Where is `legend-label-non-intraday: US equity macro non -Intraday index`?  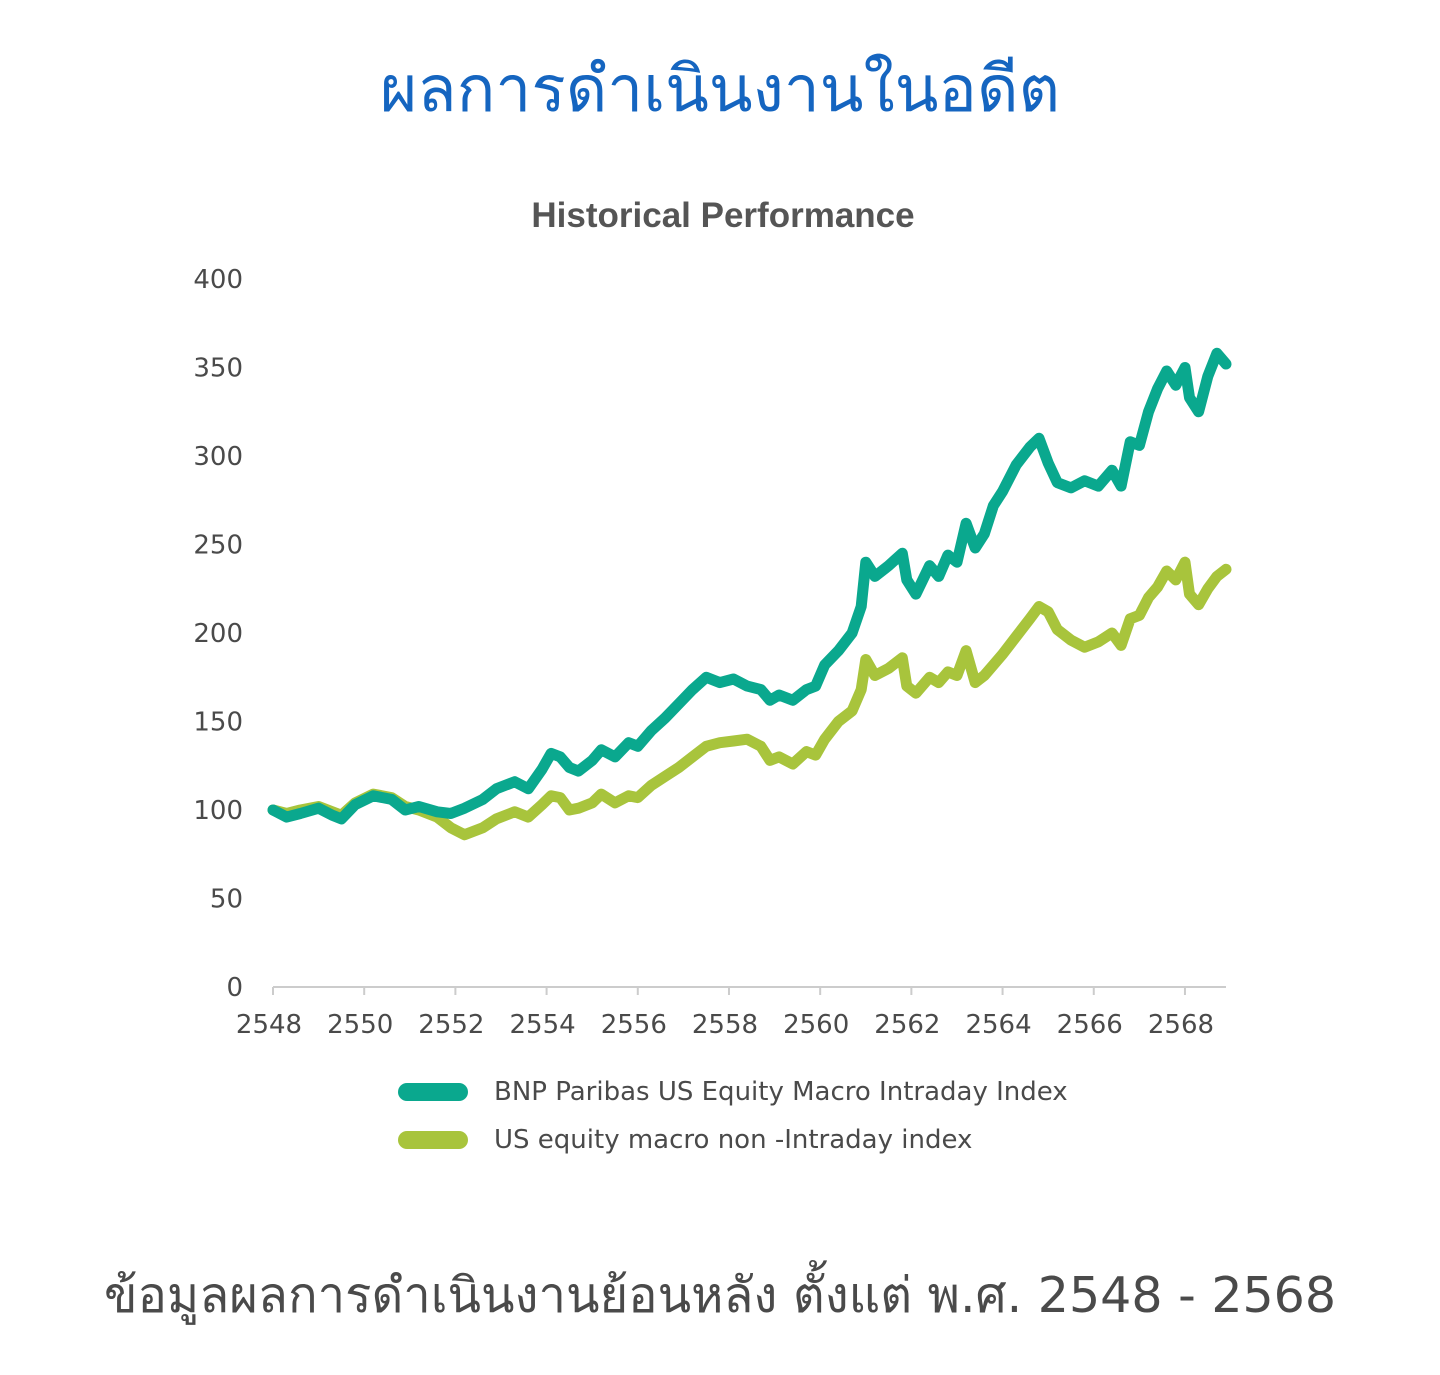 legend-label-non-intraday: US equity macro non -Intraday index is located at coordinates (733, 1140).